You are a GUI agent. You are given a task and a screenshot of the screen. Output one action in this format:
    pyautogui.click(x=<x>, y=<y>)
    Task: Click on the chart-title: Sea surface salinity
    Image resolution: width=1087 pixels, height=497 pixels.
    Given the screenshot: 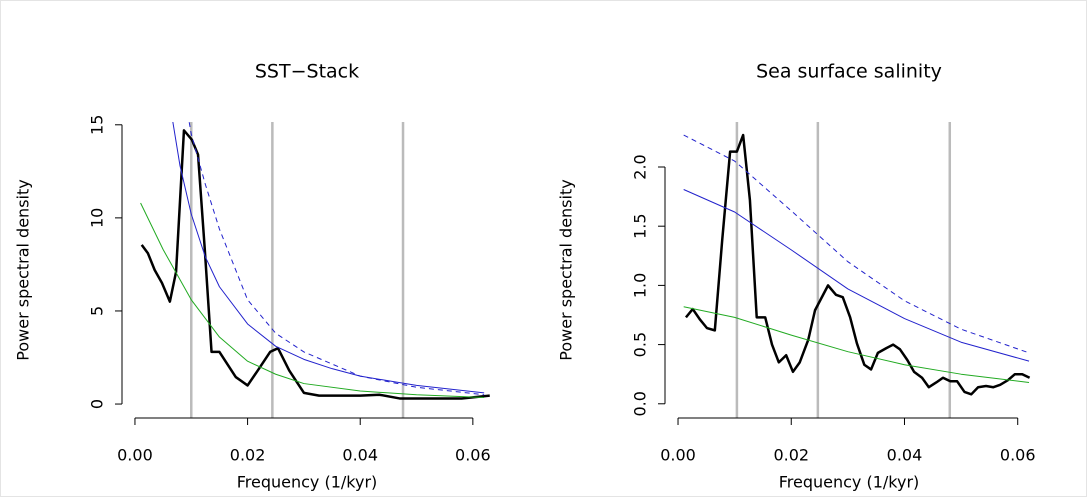 What is the action you would take?
    pyautogui.click(x=849, y=72)
    